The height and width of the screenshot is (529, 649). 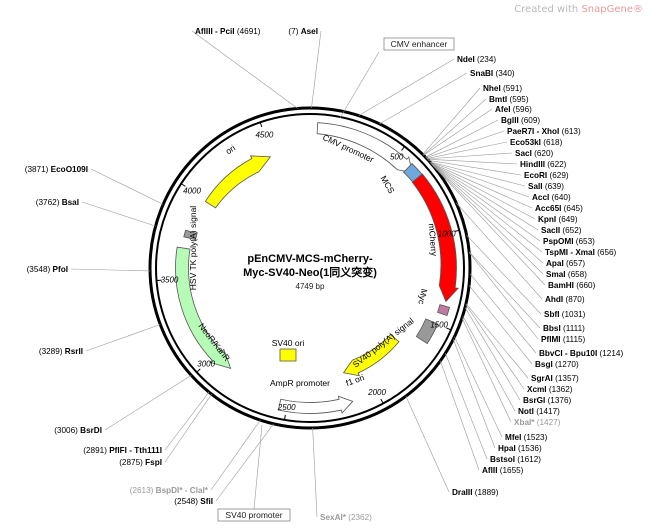 I want to click on site-sexai-: SexAI* (2362), so click(x=346, y=517).